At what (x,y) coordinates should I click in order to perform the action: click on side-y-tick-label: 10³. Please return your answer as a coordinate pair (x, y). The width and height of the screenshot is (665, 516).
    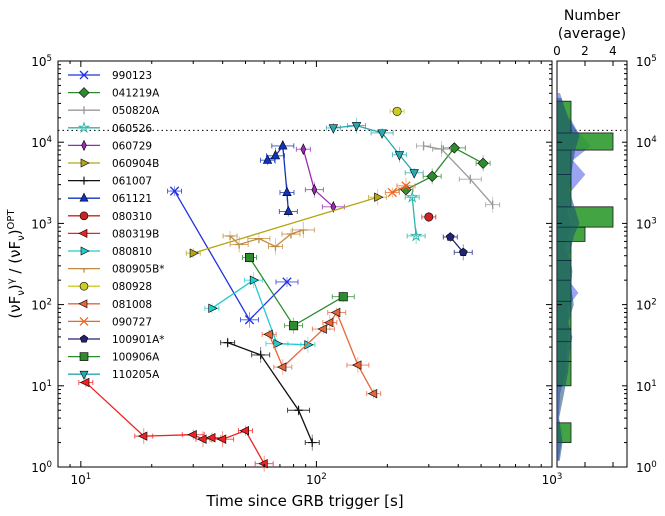
    Looking at the image, I should click on (646, 223).